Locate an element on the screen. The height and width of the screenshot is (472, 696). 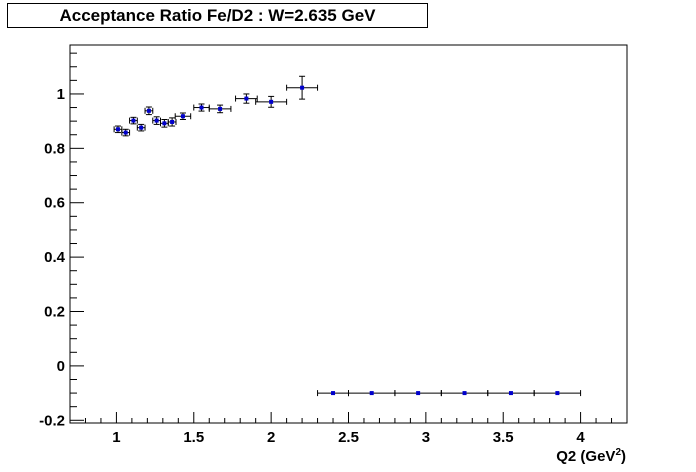
x-tick-label: 4 is located at coordinates (580, 437).